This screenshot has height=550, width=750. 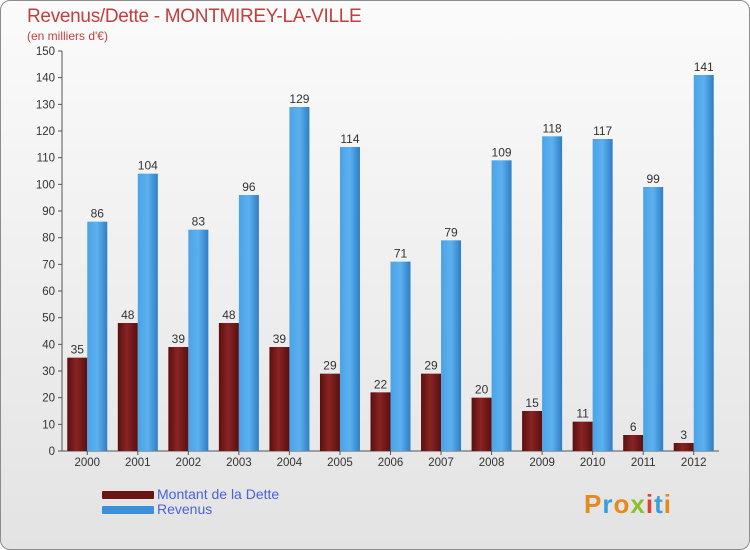 I want to click on logo-letter: t, so click(x=659, y=504).